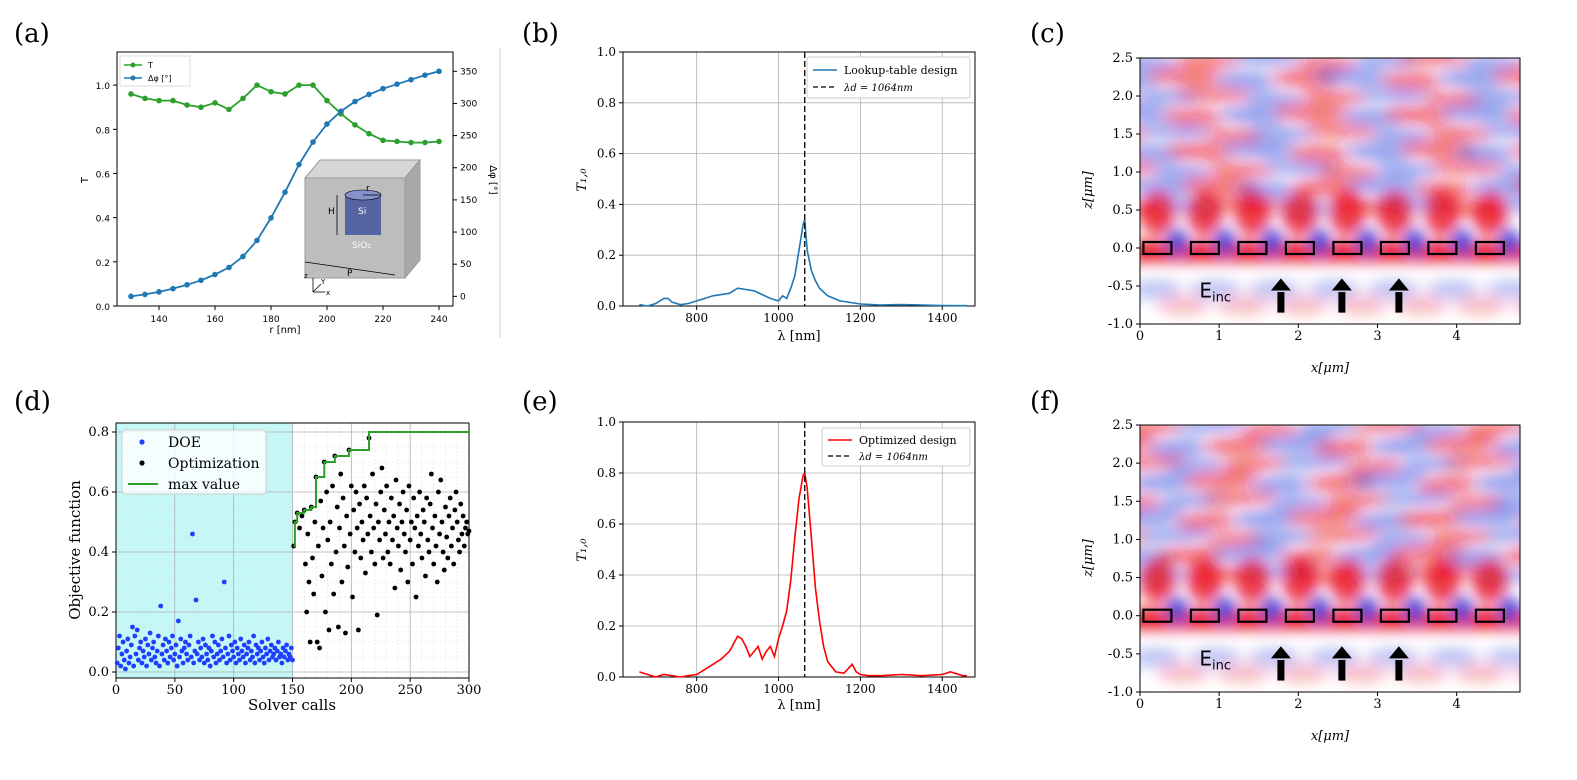  I want to click on legend-d-opt: Optimization, so click(214, 464).